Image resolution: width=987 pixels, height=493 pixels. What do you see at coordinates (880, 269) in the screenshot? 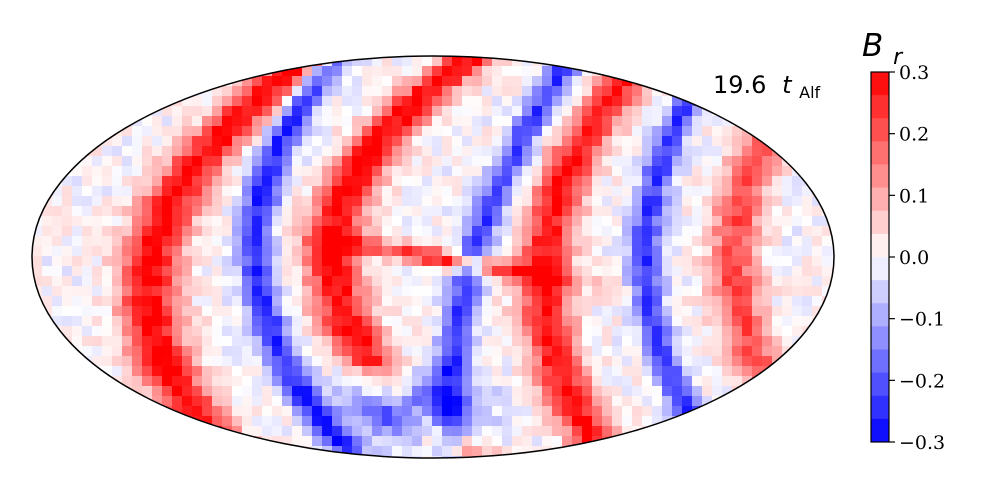
I see `colorbar-step` at bounding box center [880, 269].